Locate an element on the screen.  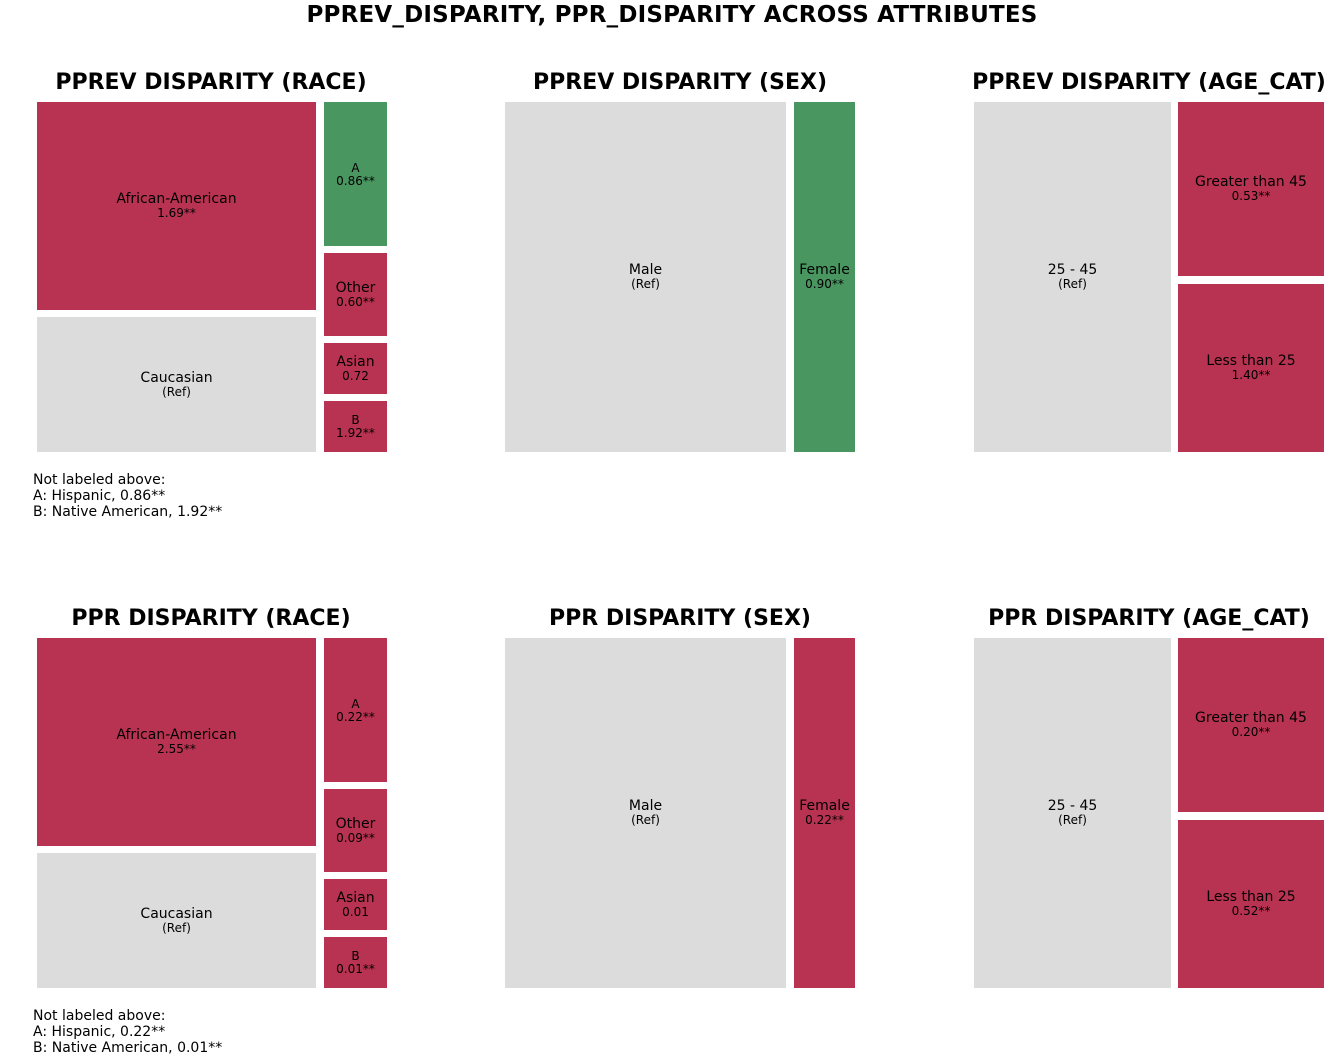
tile-value: 1.40** is located at coordinates (1251, 375).